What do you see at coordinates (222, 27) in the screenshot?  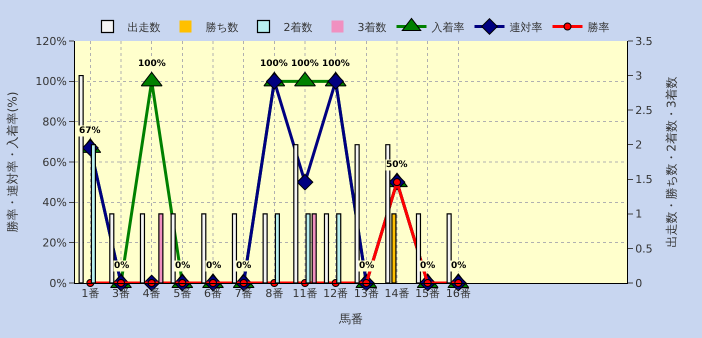 I see `legend-label: 勝ち数` at bounding box center [222, 27].